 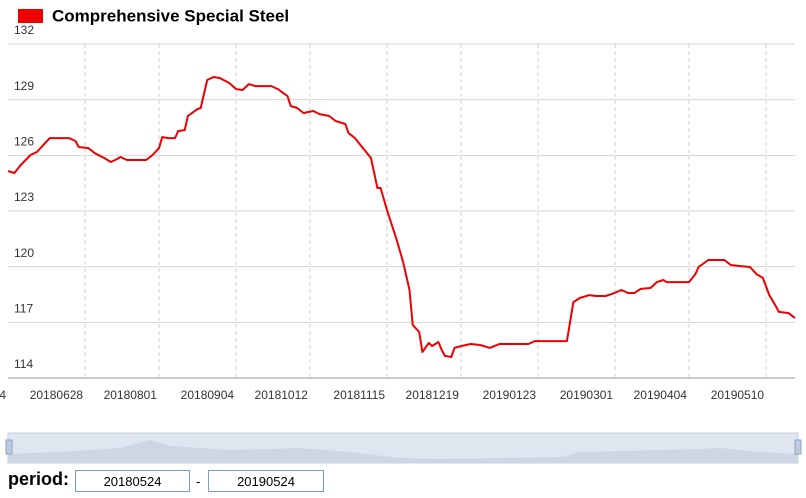 What do you see at coordinates (266, 481) in the screenshot?
I see `end-date-input: 20190524` at bounding box center [266, 481].